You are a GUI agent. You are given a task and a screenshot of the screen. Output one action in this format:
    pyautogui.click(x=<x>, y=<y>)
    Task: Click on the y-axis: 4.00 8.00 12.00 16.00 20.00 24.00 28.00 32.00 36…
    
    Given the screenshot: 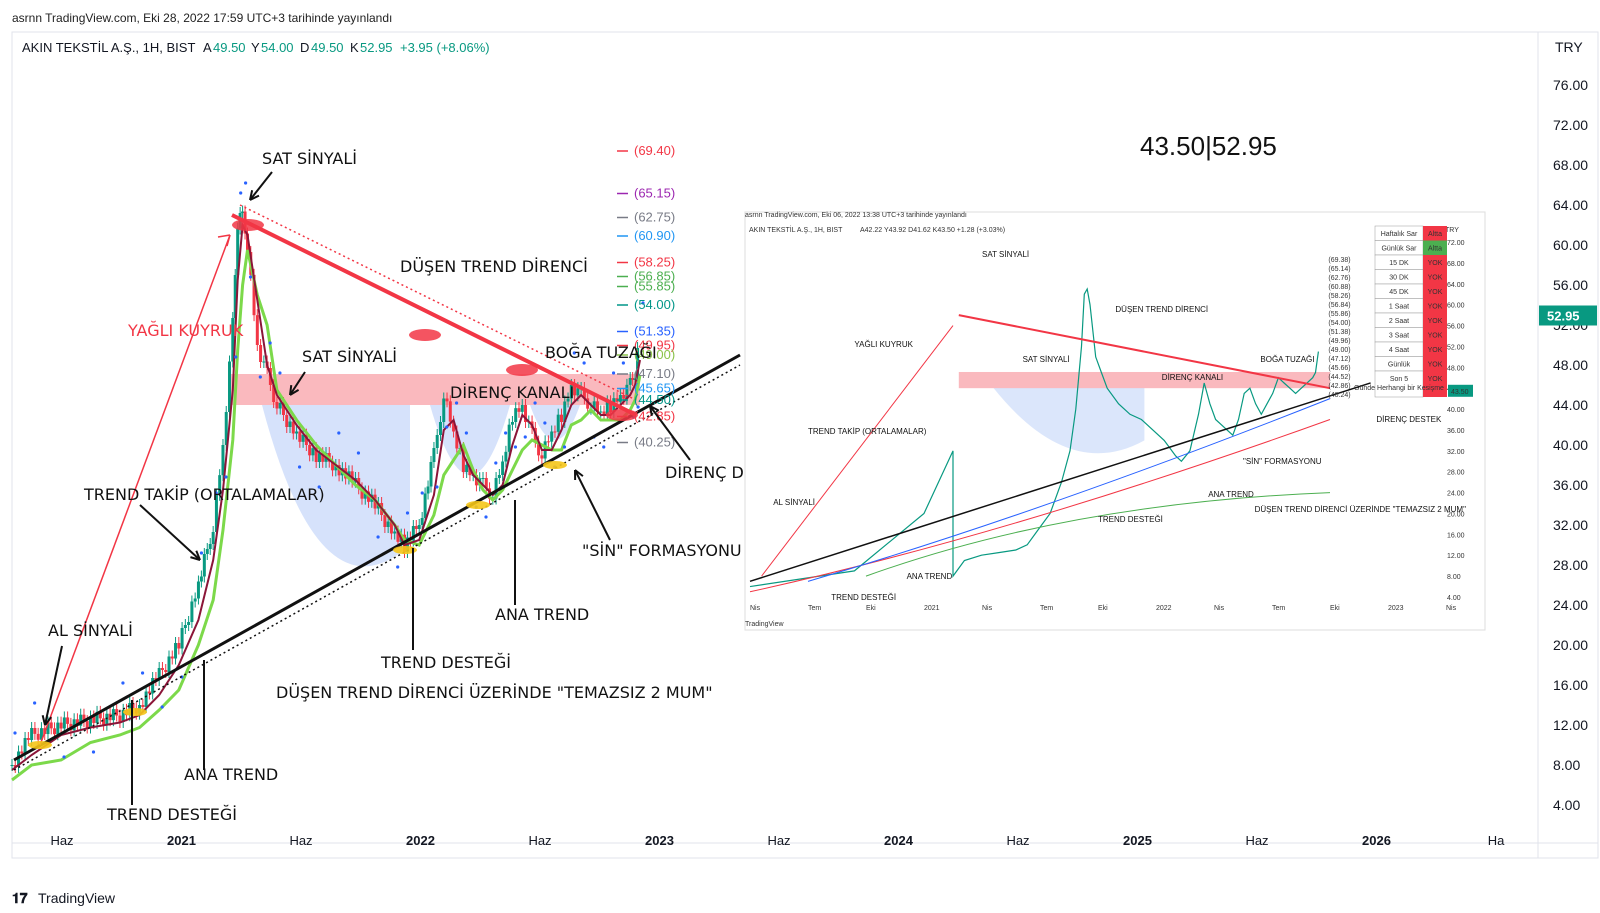 What is the action you would take?
    pyautogui.click(x=1570, y=445)
    